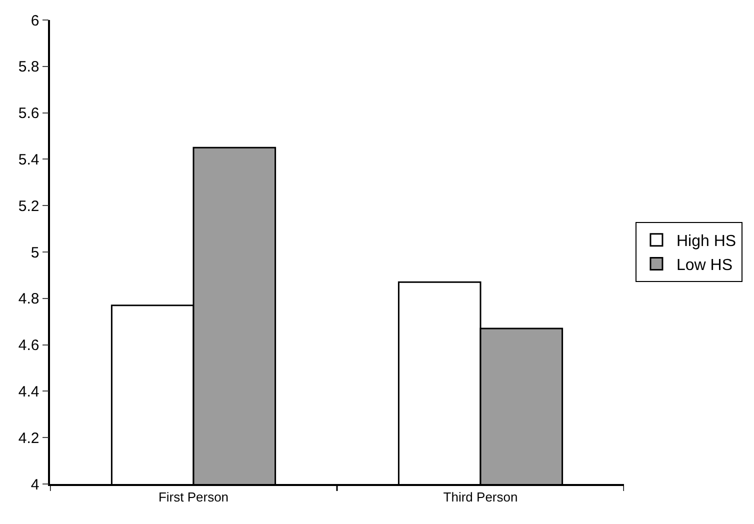 This screenshot has height=524, width=754. Describe the element at coordinates (704, 265) in the screenshot. I see `legend-label: Low HS` at that location.